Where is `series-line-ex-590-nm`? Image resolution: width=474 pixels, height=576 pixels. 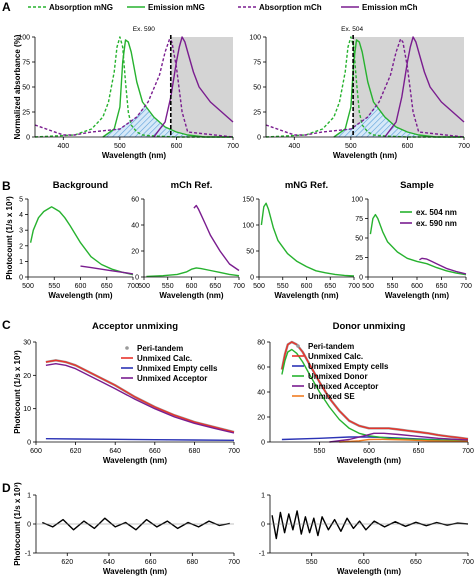 series-line-ex-590-nm is located at coordinates (107, 270).